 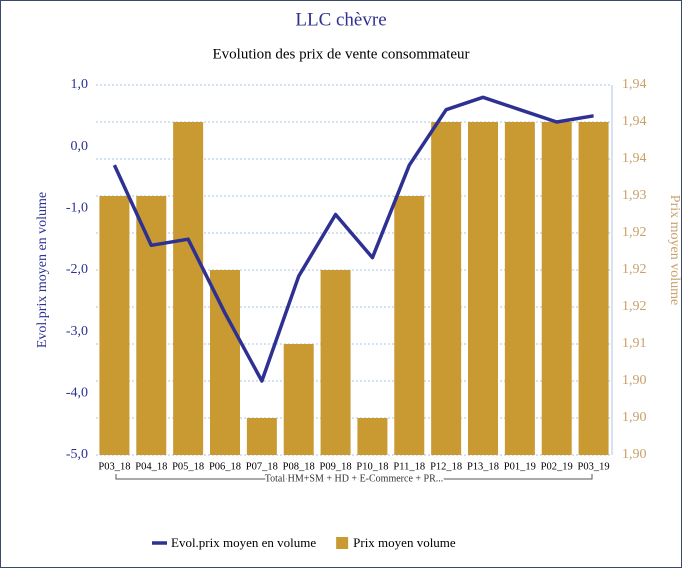 What do you see at coordinates (262, 466) in the screenshot?
I see `x-tick-label: P07_18` at bounding box center [262, 466].